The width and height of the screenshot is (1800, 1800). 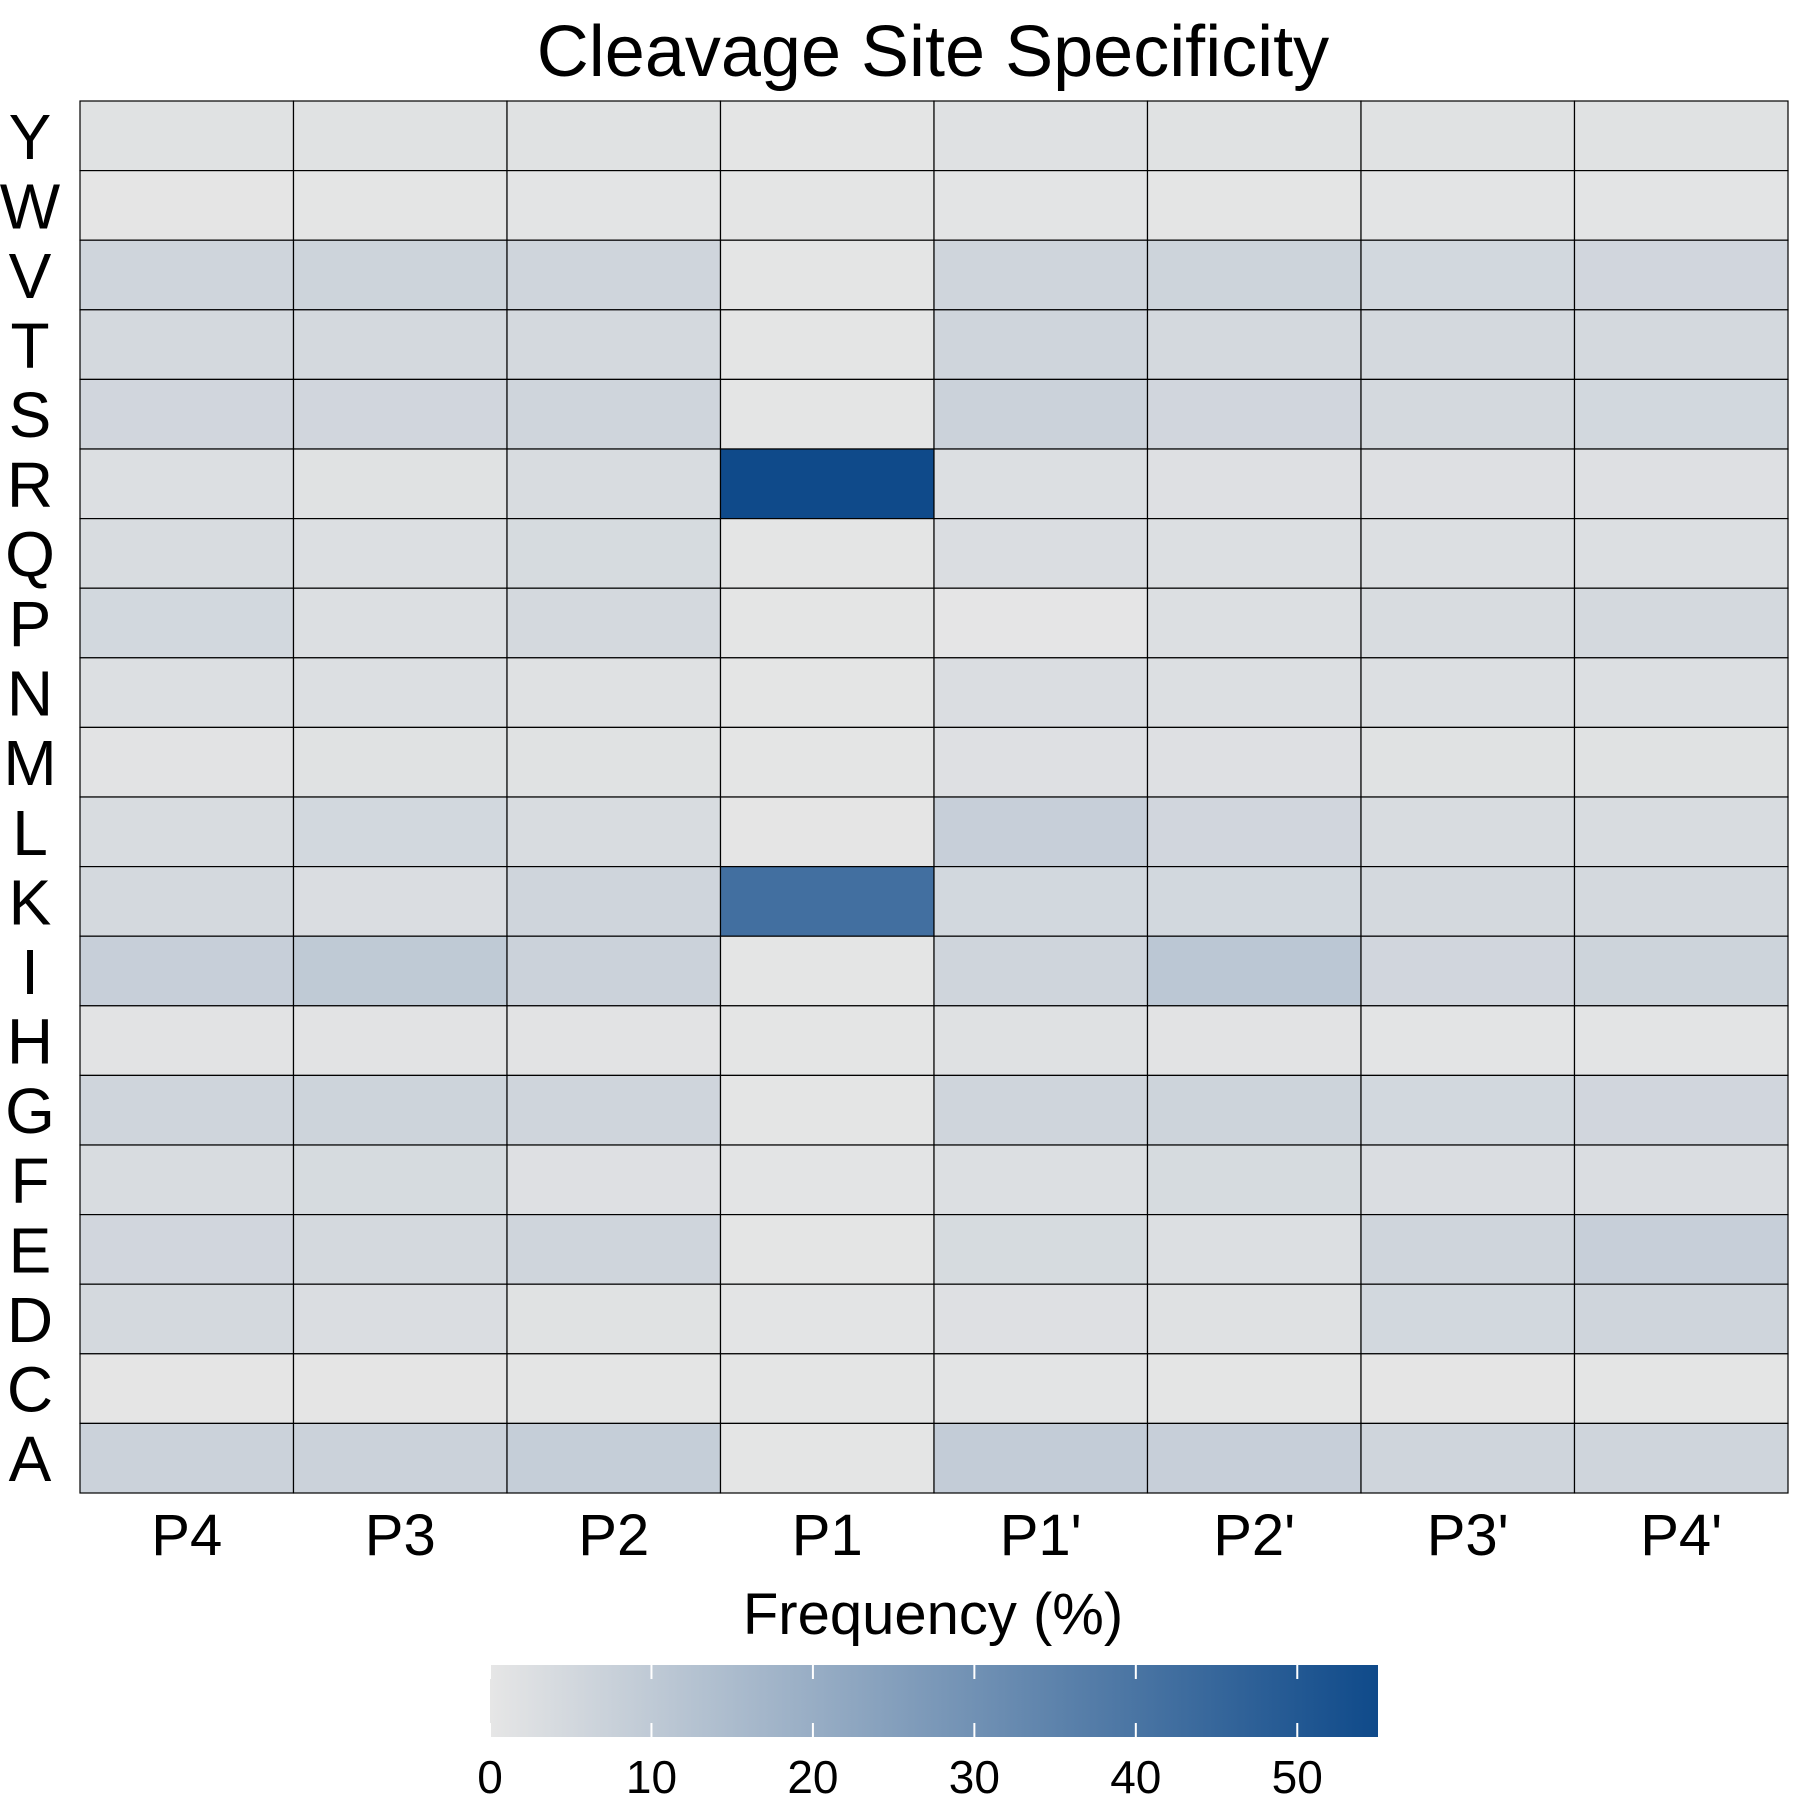 What do you see at coordinates (1468, 414) in the screenshot?
I see `heatmap-cell-S-P3'` at bounding box center [1468, 414].